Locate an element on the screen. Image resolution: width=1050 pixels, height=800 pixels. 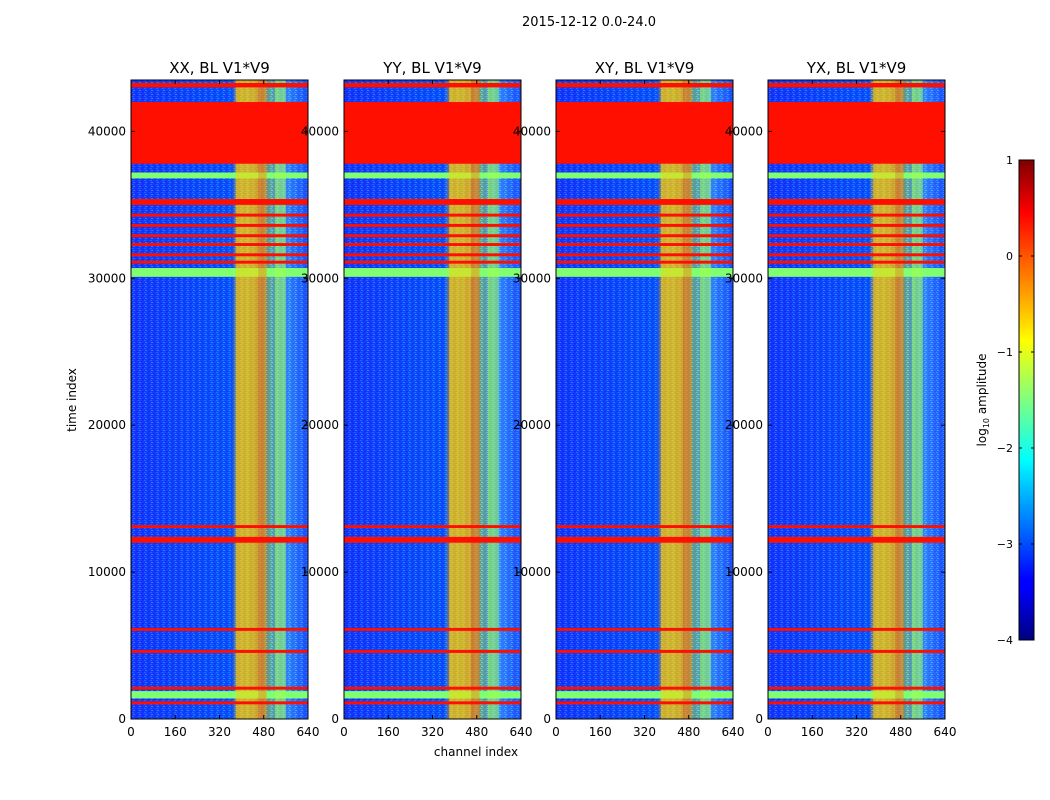
panel-title: XY, BL V1*V9 is located at coordinates (645, 68).